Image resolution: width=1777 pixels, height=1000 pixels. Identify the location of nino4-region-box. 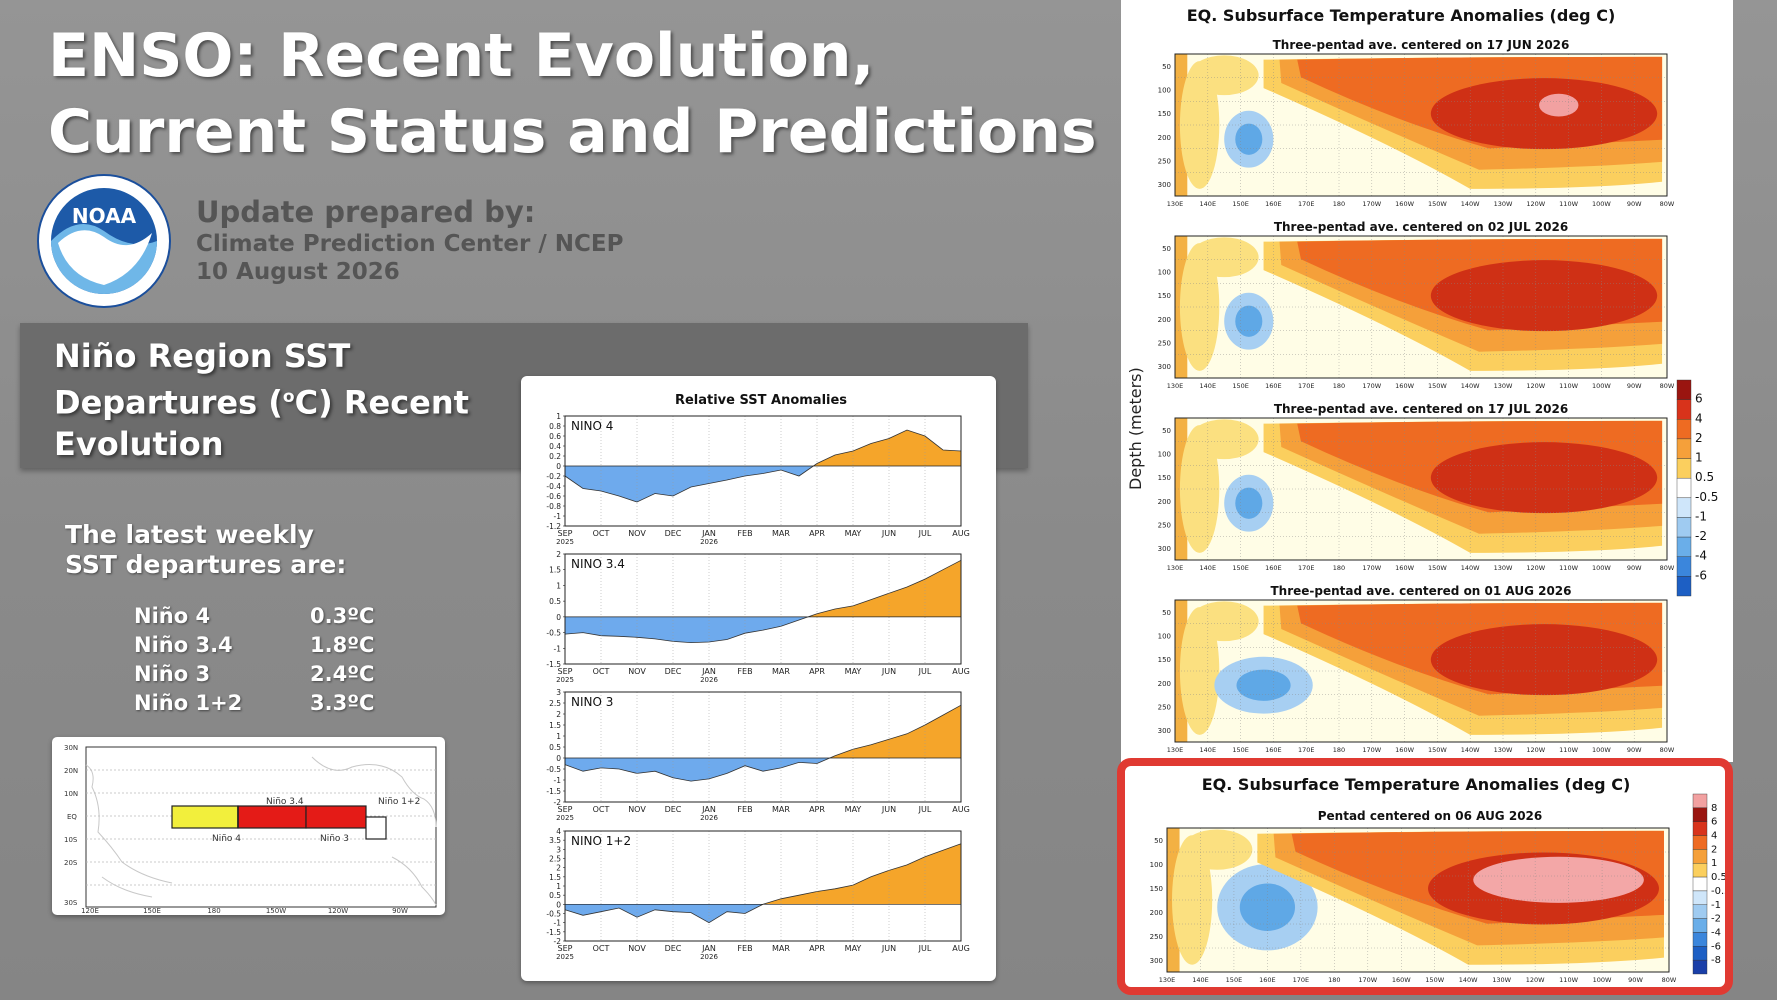
(205, 817).